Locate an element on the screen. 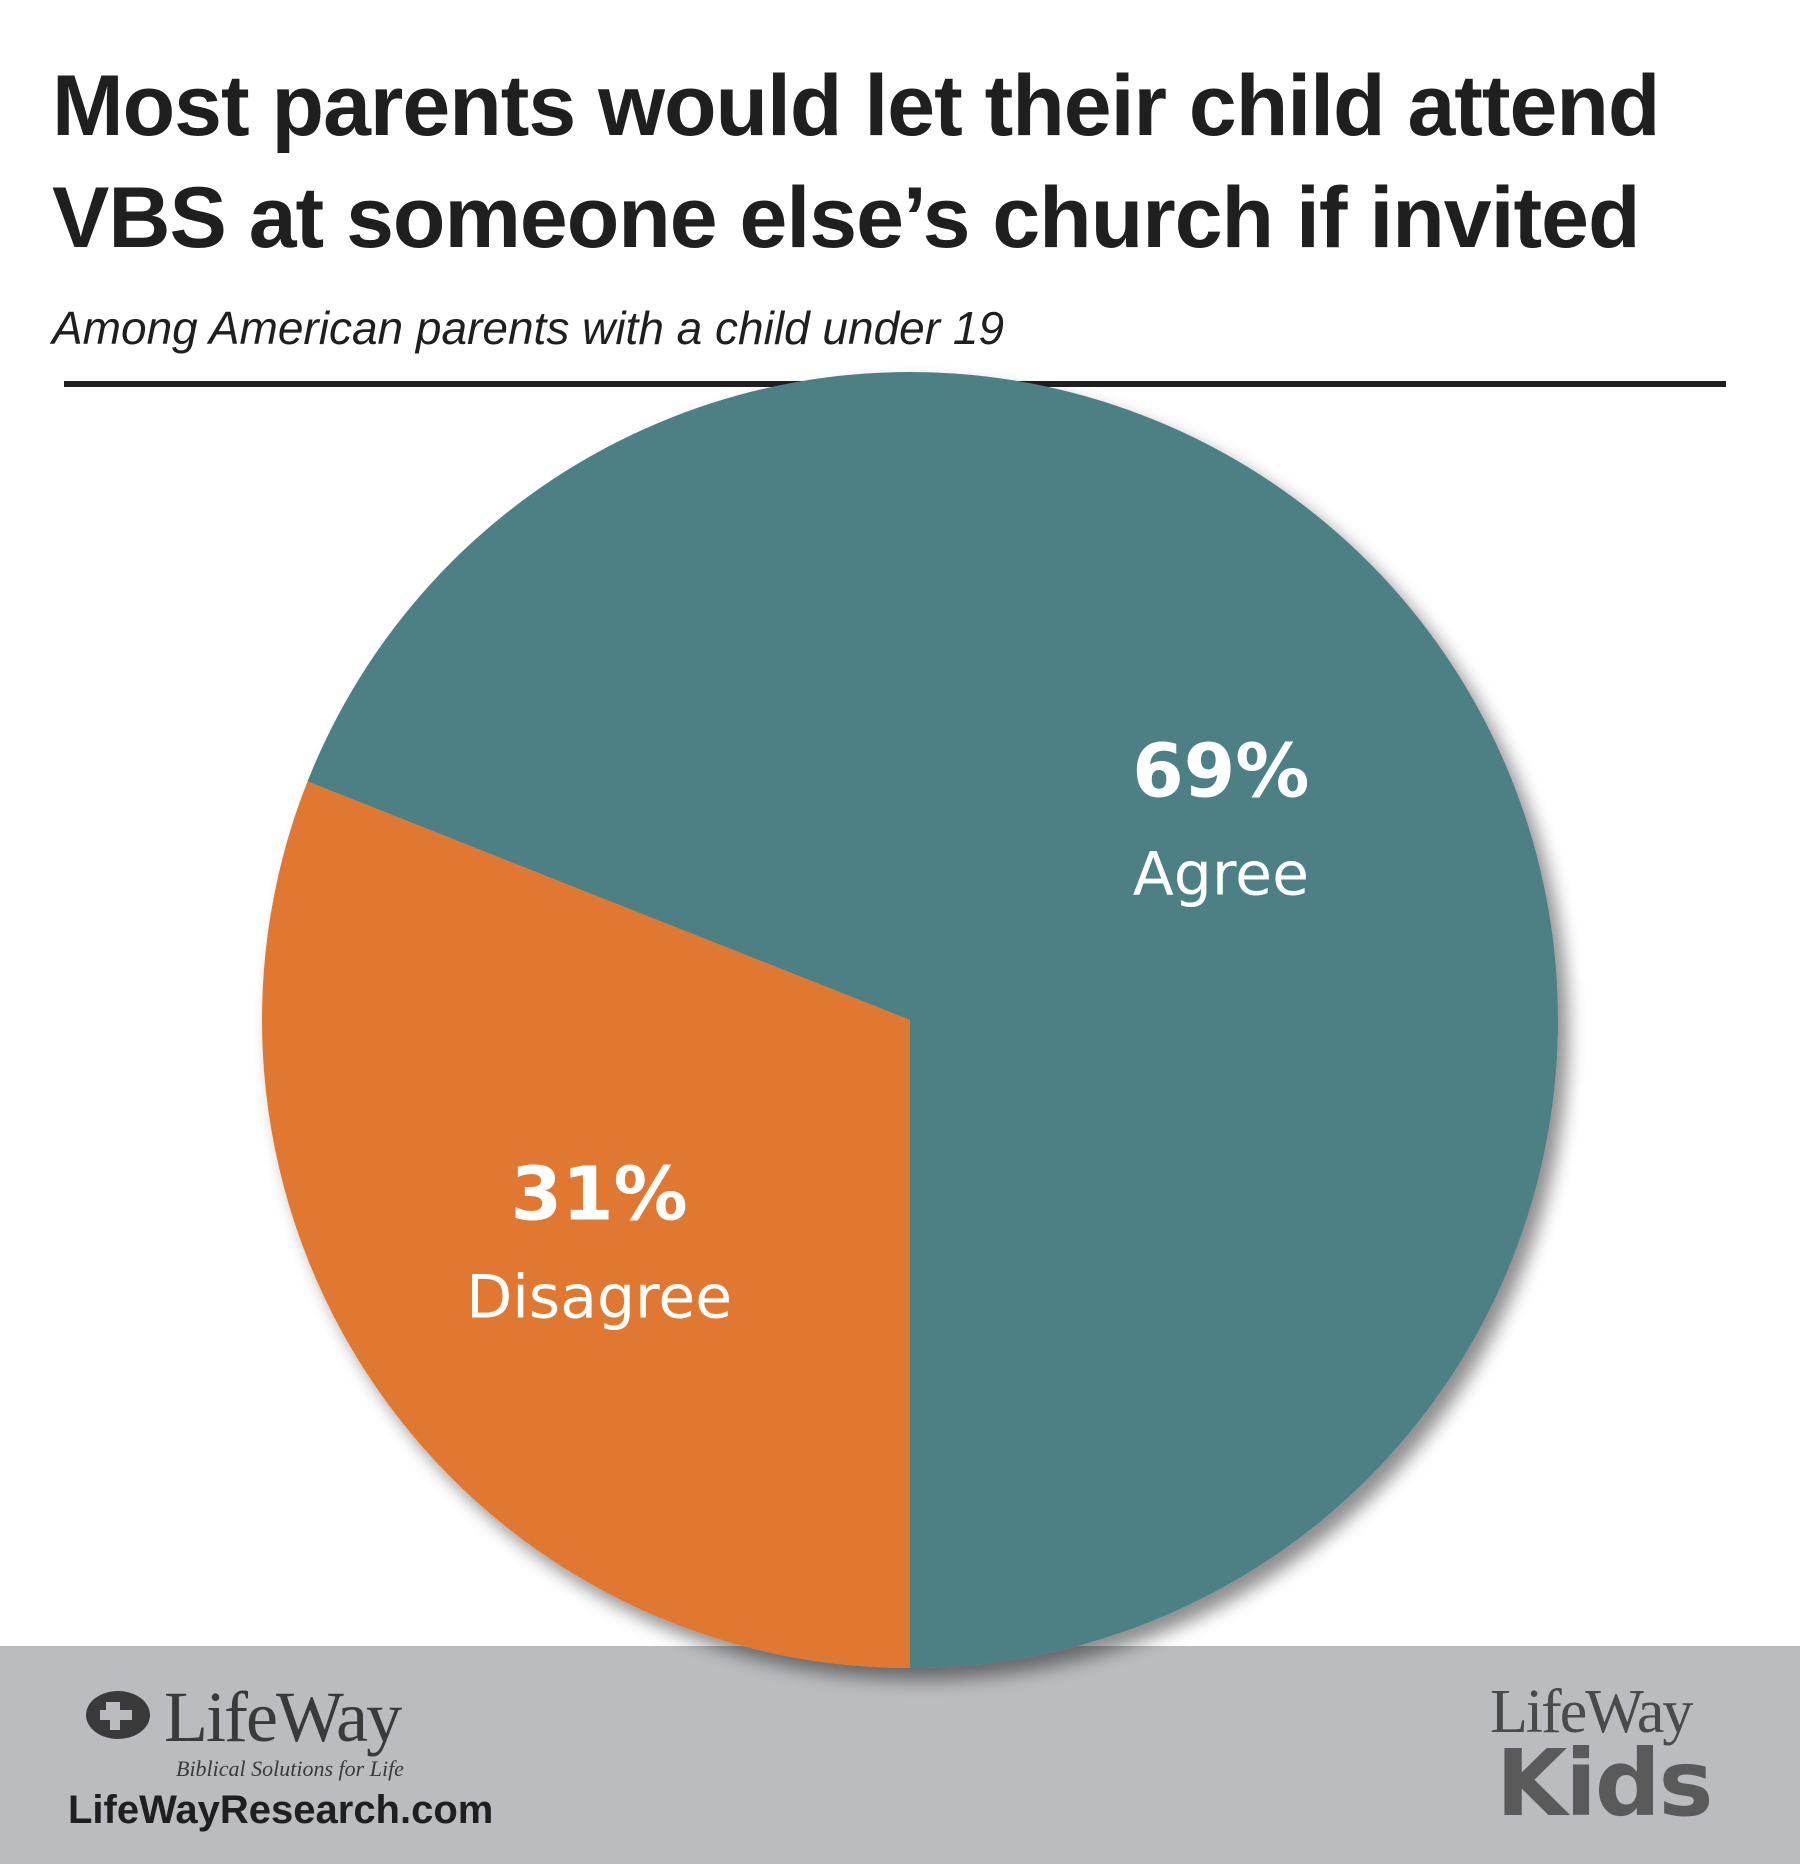 This screenshot has height=1864, width=1800. lifeway-tagline: Biblical Solutions for Life is located at coordinates (290, 1768).